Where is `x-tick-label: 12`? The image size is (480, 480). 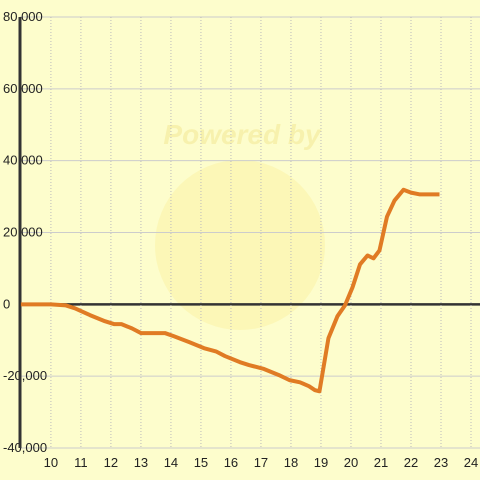 x-tick-label: 12 is located at coordinates (111, 462).